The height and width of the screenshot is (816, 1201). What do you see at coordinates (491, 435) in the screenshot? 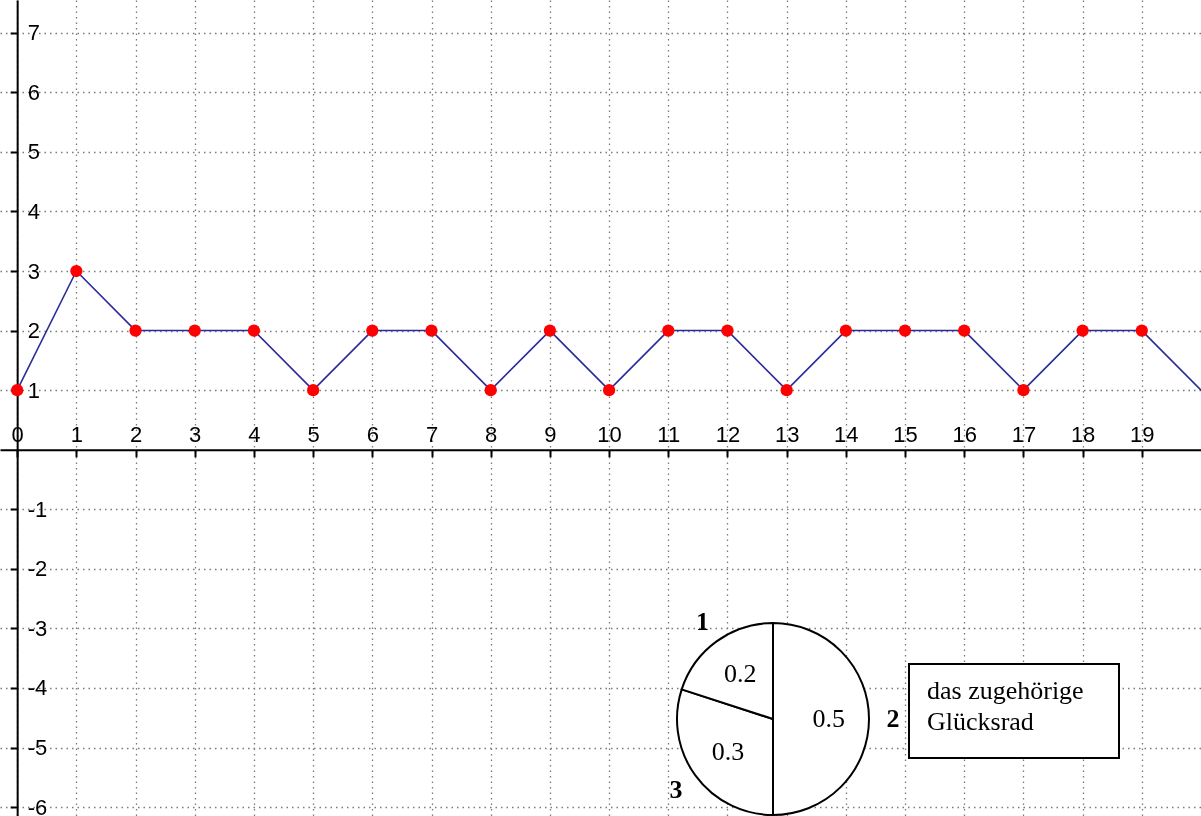
I see `x-tick-label: 8` at bounding box center [491, 435].